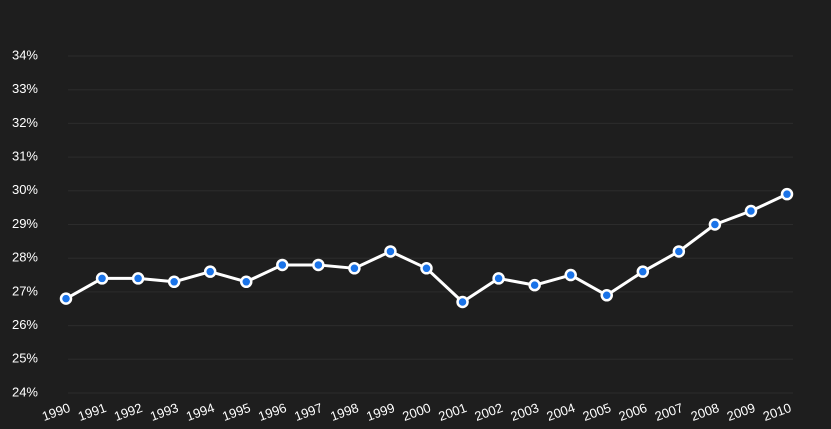 The width and height of the screenshot is (831, 429). What do you see at coordinates (25, 88) in the screenshot?
I see `y-tick-label: 33%` at bounding box center [25, 88].